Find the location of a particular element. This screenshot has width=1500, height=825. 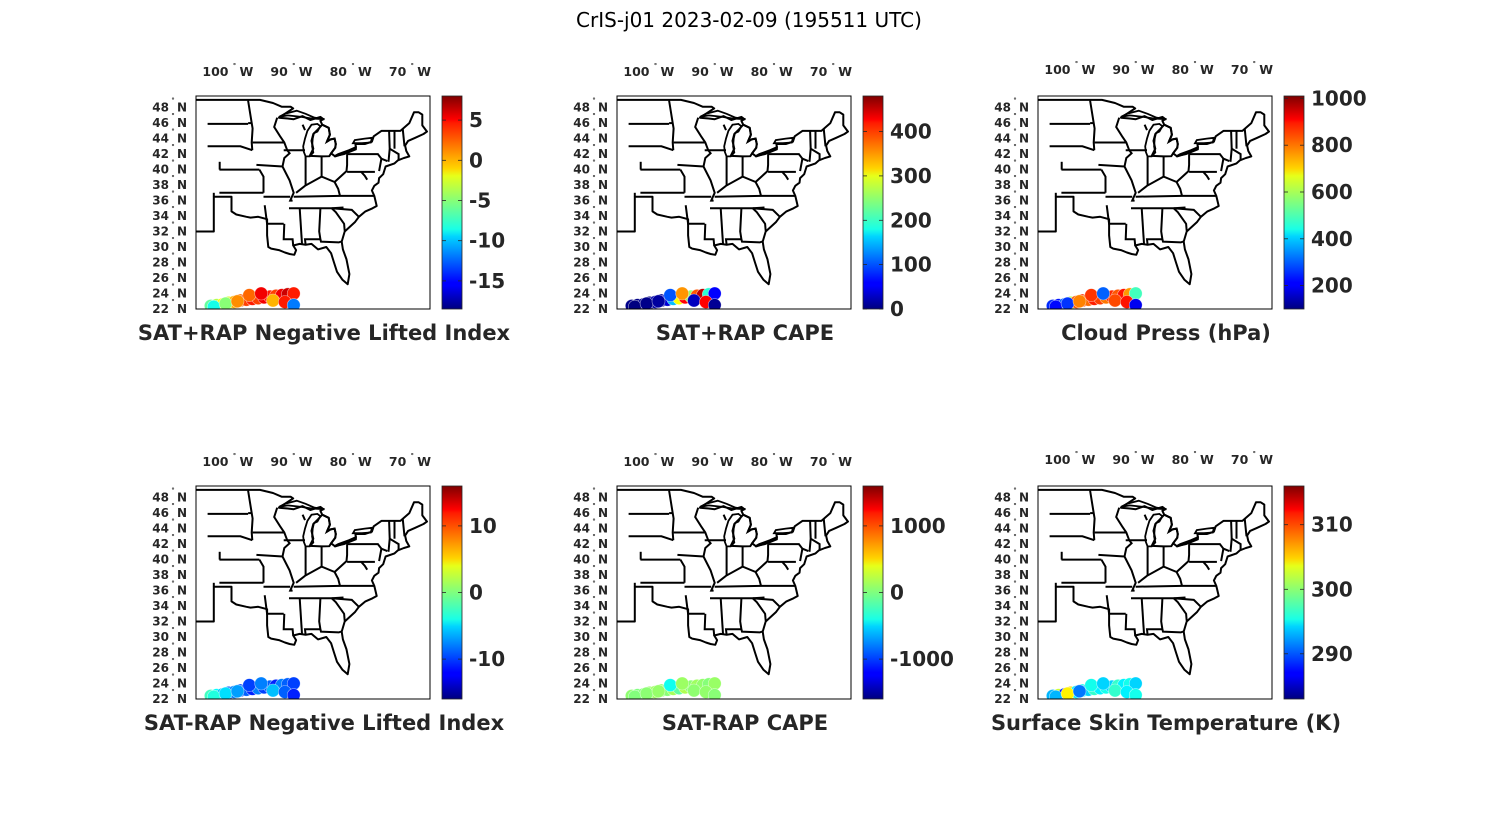

lat-tick-label: 40 is located at coordinates (581, 560).